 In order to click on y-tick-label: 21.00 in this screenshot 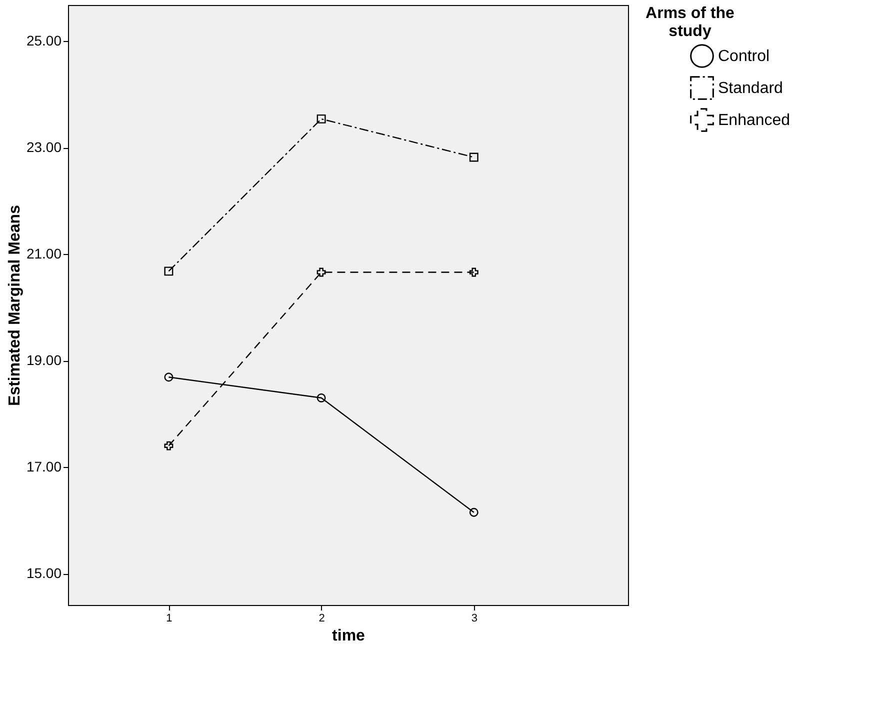, I will do `click(44, 254)`.